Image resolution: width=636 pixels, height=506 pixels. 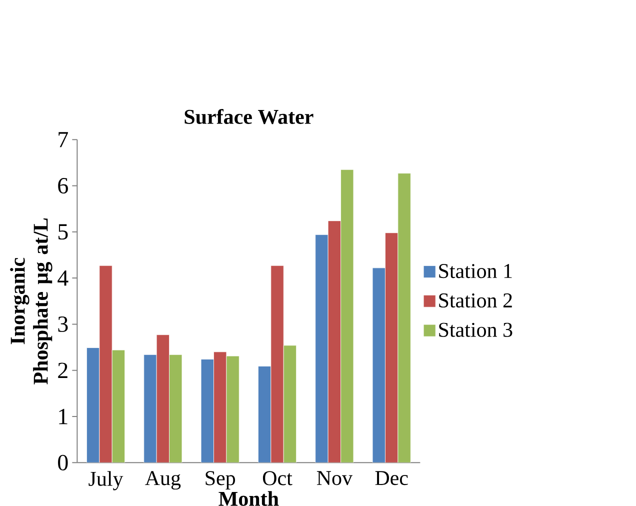 What do you see at coordinates (63, 140) in the screenshot?
I see `y-tick-label: 7` at bounding box center [63, 140].